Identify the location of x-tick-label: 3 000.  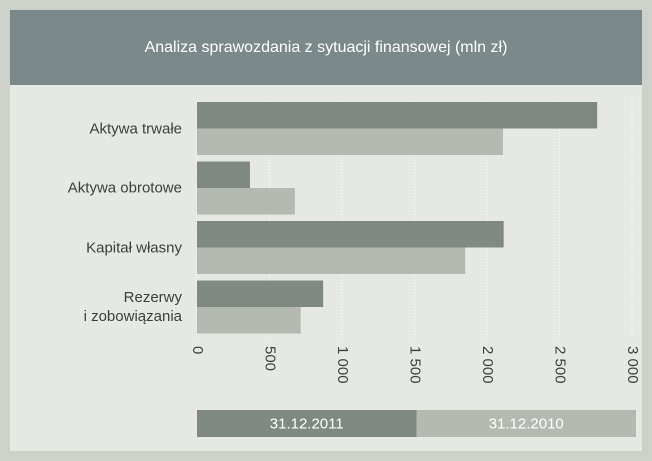
(632, 365).